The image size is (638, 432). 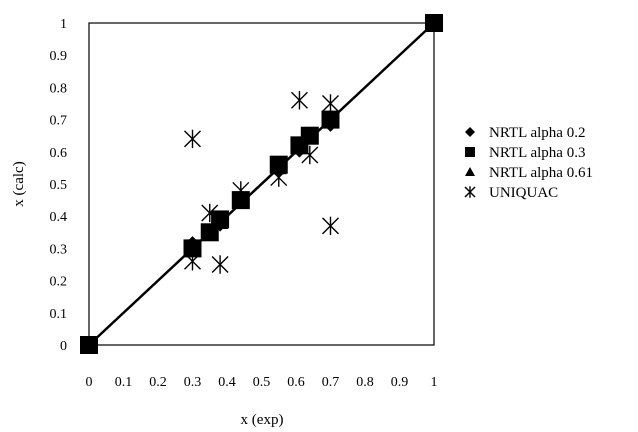 What do you see at coordinates (19, 183) in the screenshot?
I see `y-axis-title: x (calc)` at bounding box center [19, 183].